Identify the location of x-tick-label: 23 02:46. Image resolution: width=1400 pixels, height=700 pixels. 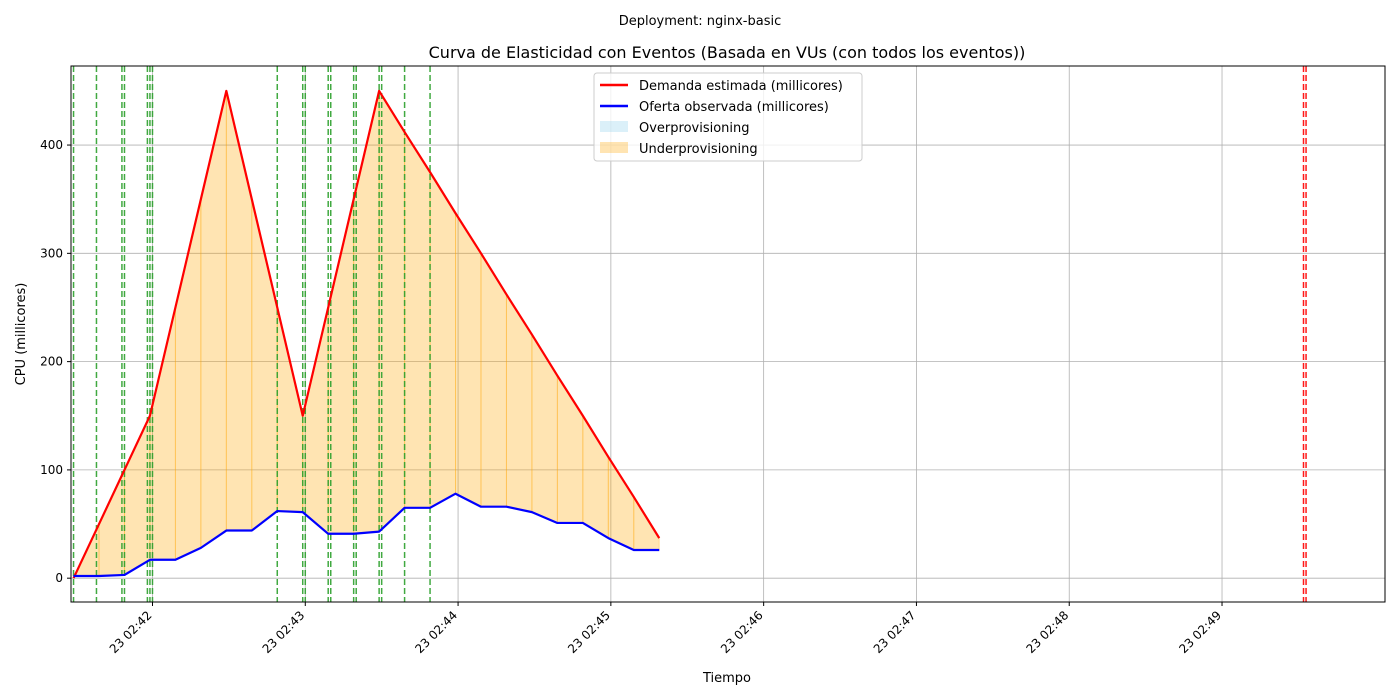
(742, 632).